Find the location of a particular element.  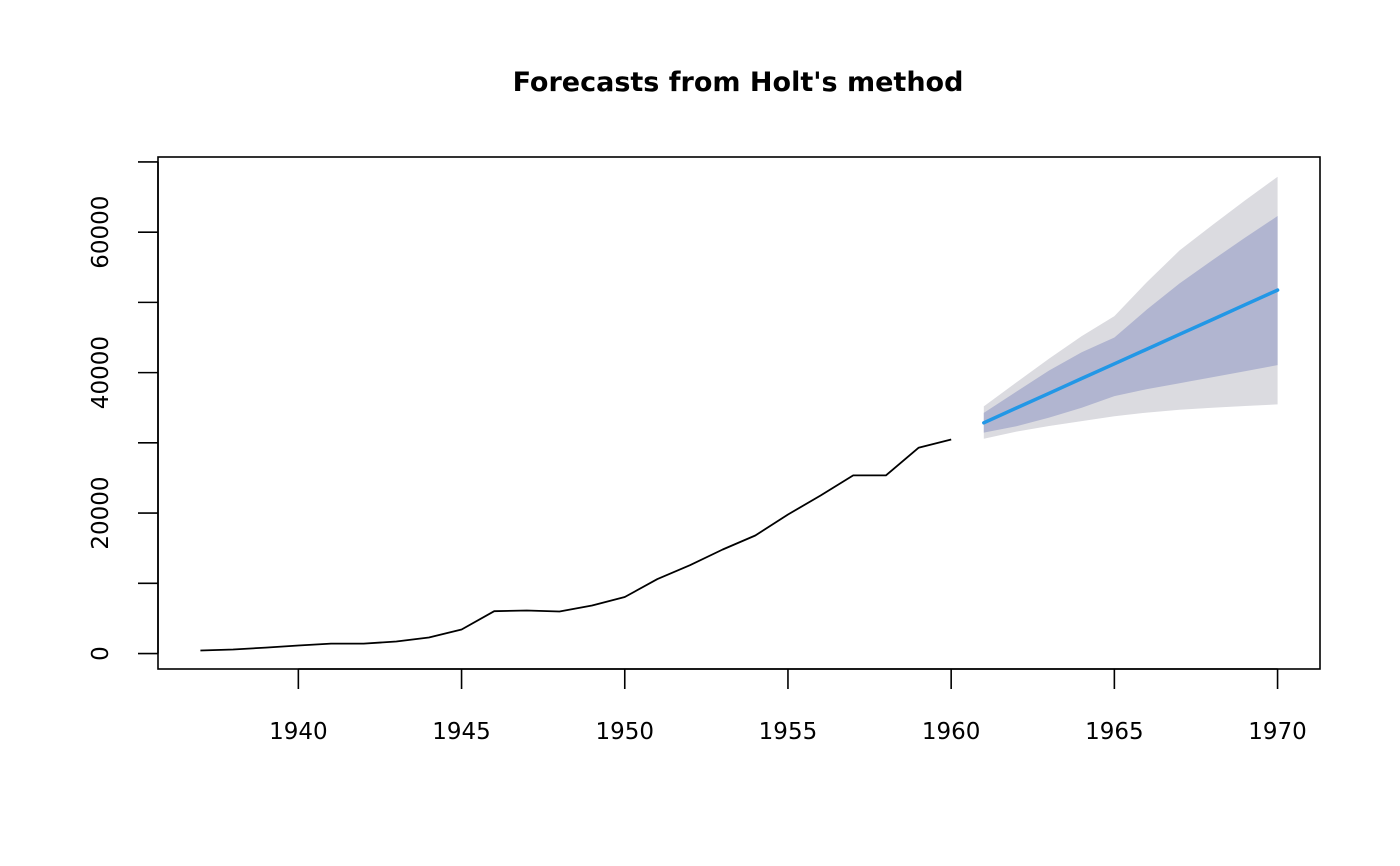

y-tick-label: 20000 is located at coordinates (101, 512).